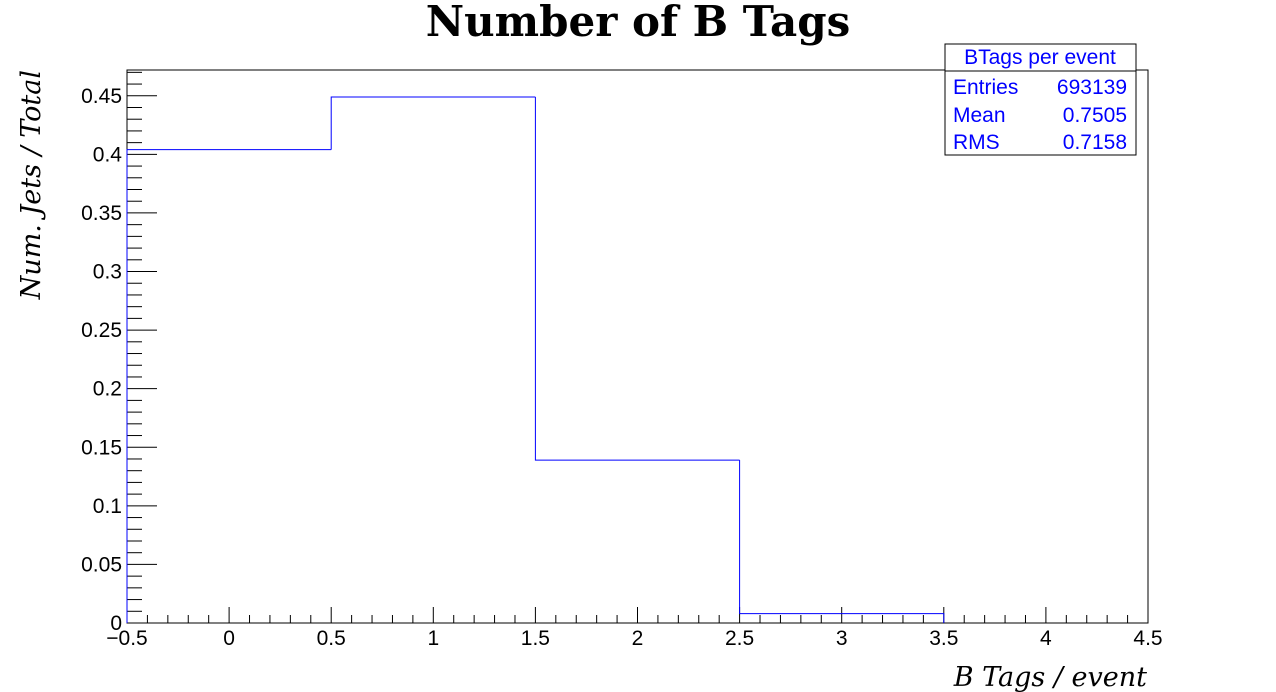 Image resolution: width=1276 pixels, height=692 pixels. Describe the element at coordinates (1046, 638) in the screenshot. I see `x-tick-label: 4` at that location.